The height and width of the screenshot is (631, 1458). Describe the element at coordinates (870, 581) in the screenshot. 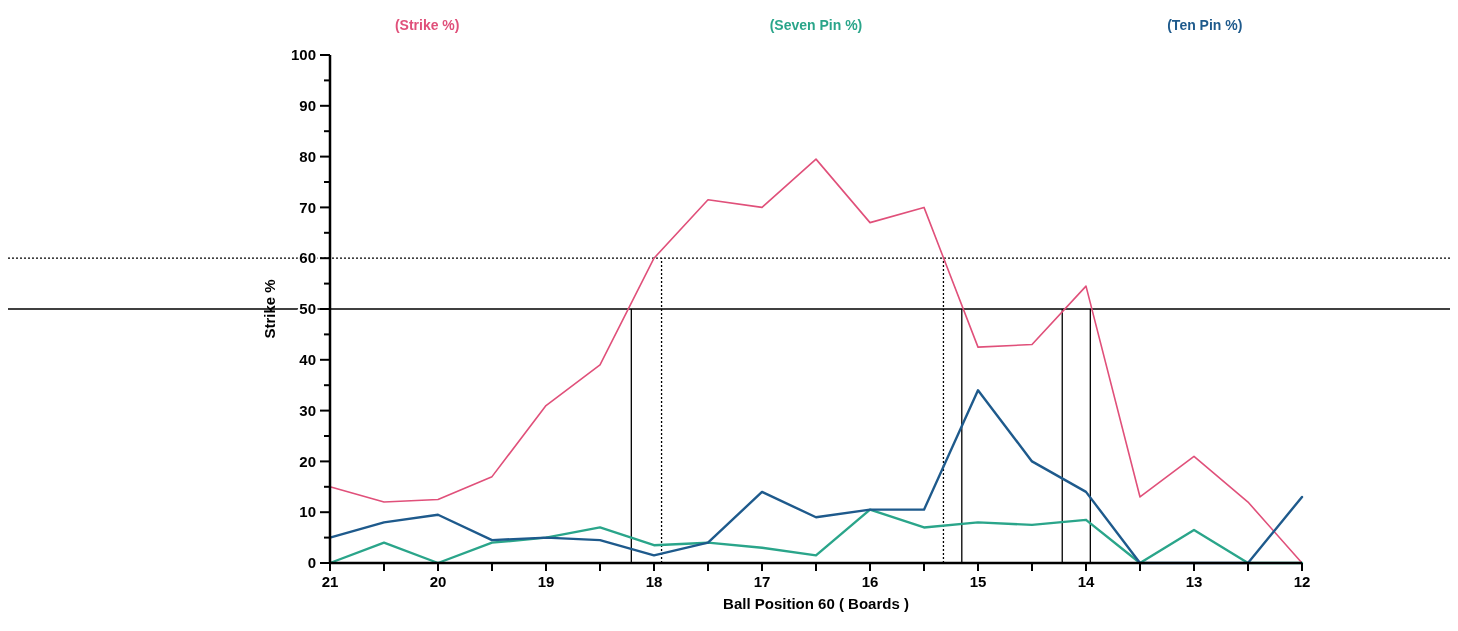

I see `x-tick-label: 16` at that location.